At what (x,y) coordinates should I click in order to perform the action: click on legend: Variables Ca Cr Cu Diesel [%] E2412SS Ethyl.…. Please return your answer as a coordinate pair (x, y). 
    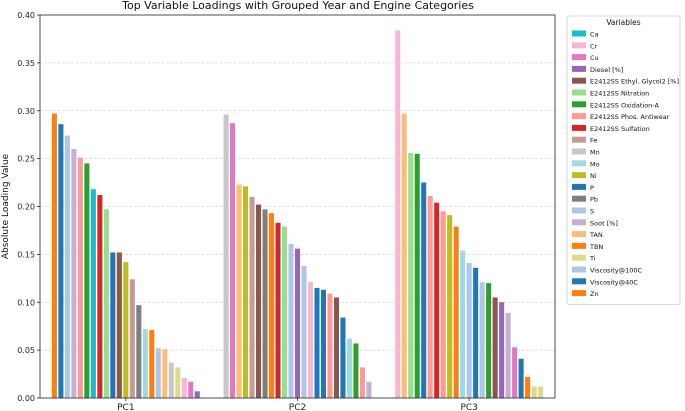
    Looking at the image, I should click on (623, 160).